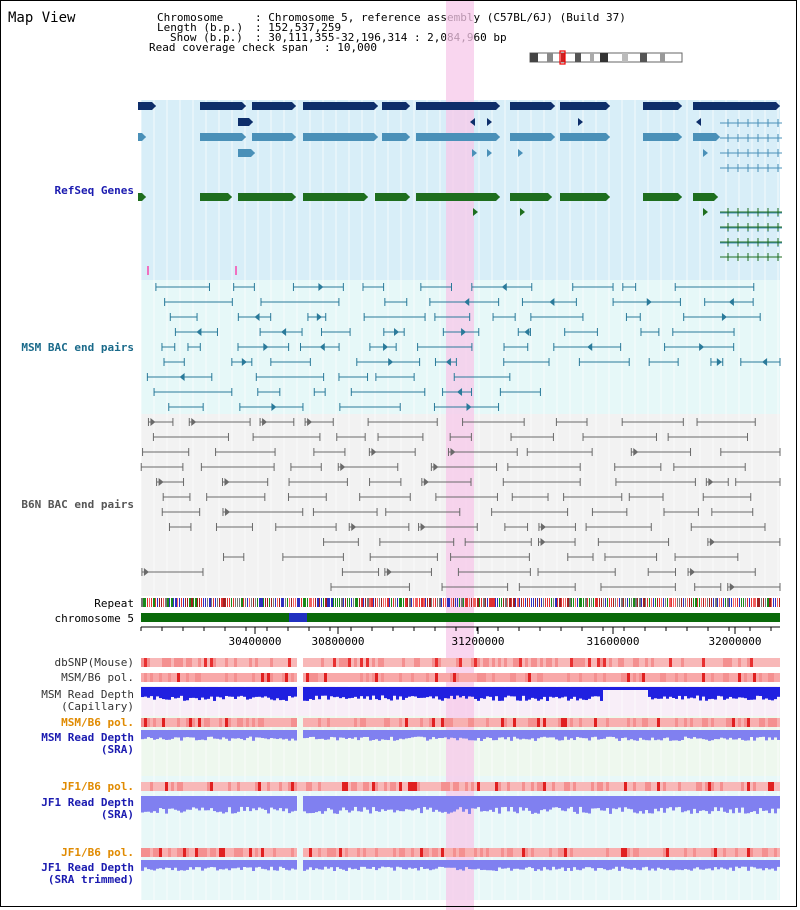 This screenshot has height=910, width=800. I want to click on track-label-b6n-bac: B6N BAC end pairs, so click(77, 504).